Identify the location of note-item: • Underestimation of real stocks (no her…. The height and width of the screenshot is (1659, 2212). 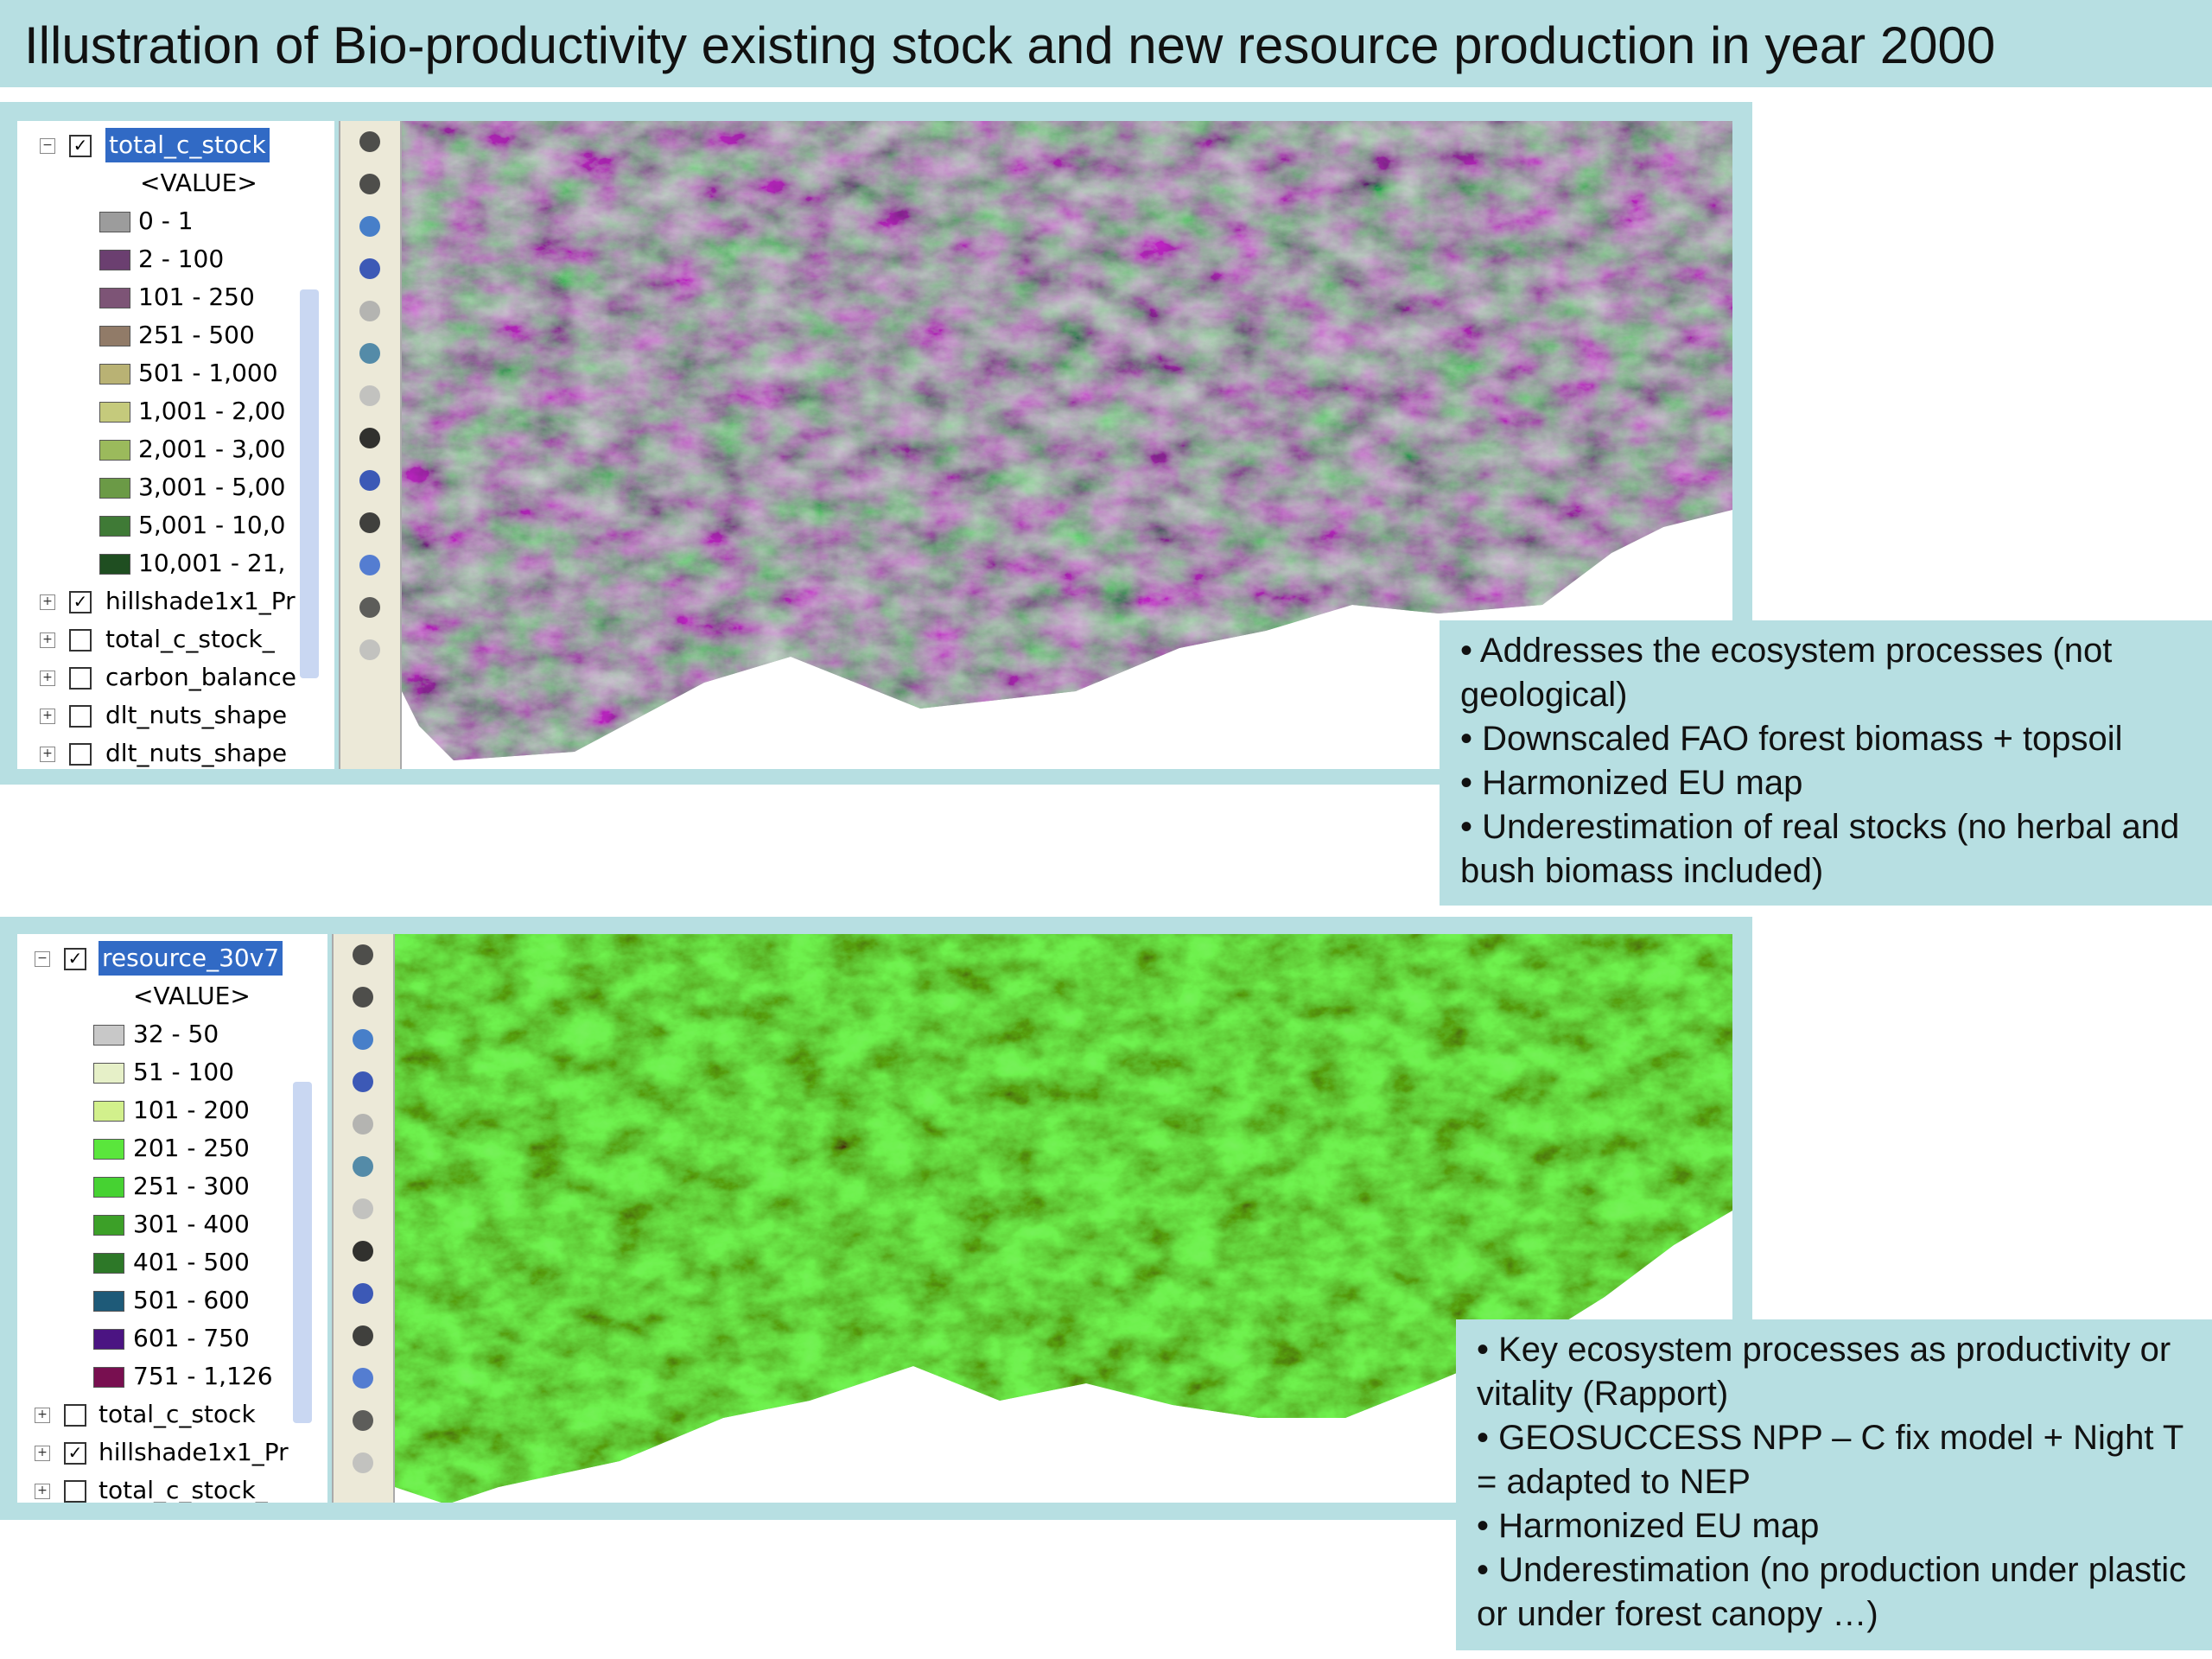
(1820, 849).